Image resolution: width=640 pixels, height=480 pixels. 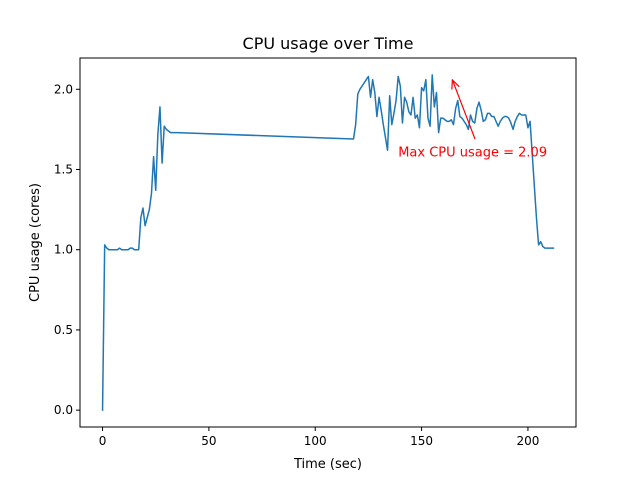 I want to click on annotation-group: Max CPU usage = 2.09, so click(x=472, y=120).